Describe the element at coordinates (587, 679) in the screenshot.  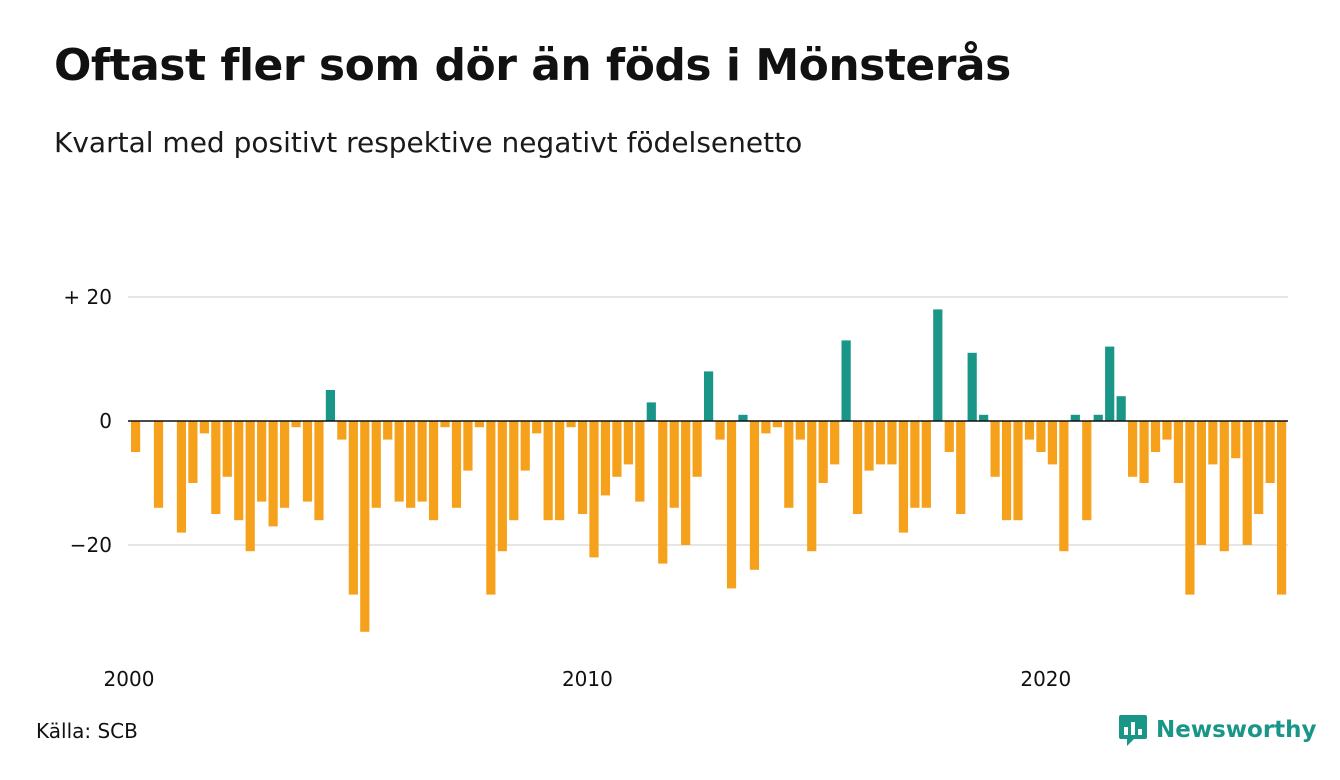
I see `x-tick-label: 2010` at that location.